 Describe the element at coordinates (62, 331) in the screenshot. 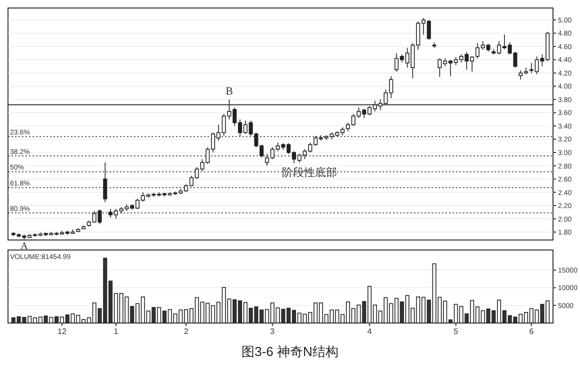

I see `x-tick-label: 12` at that location.